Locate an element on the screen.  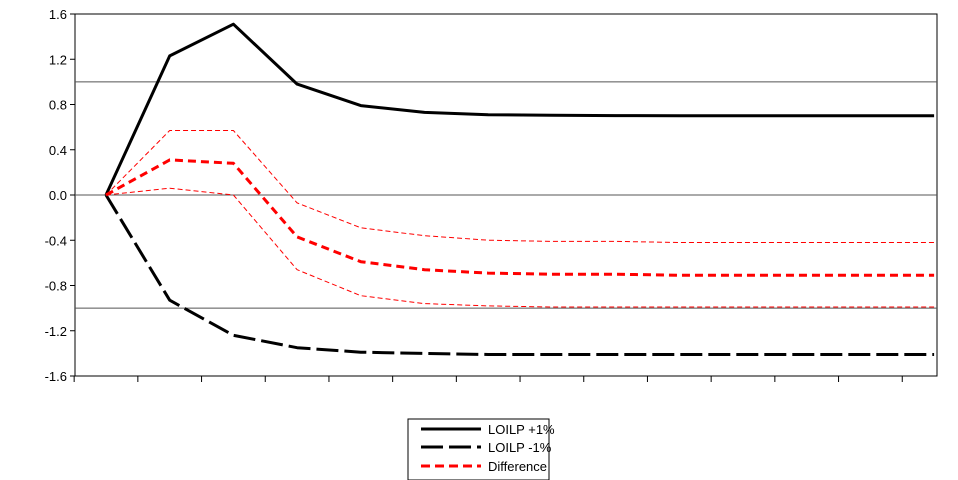
y-tick-label: 0.8 is located at coordinates (58, 105).